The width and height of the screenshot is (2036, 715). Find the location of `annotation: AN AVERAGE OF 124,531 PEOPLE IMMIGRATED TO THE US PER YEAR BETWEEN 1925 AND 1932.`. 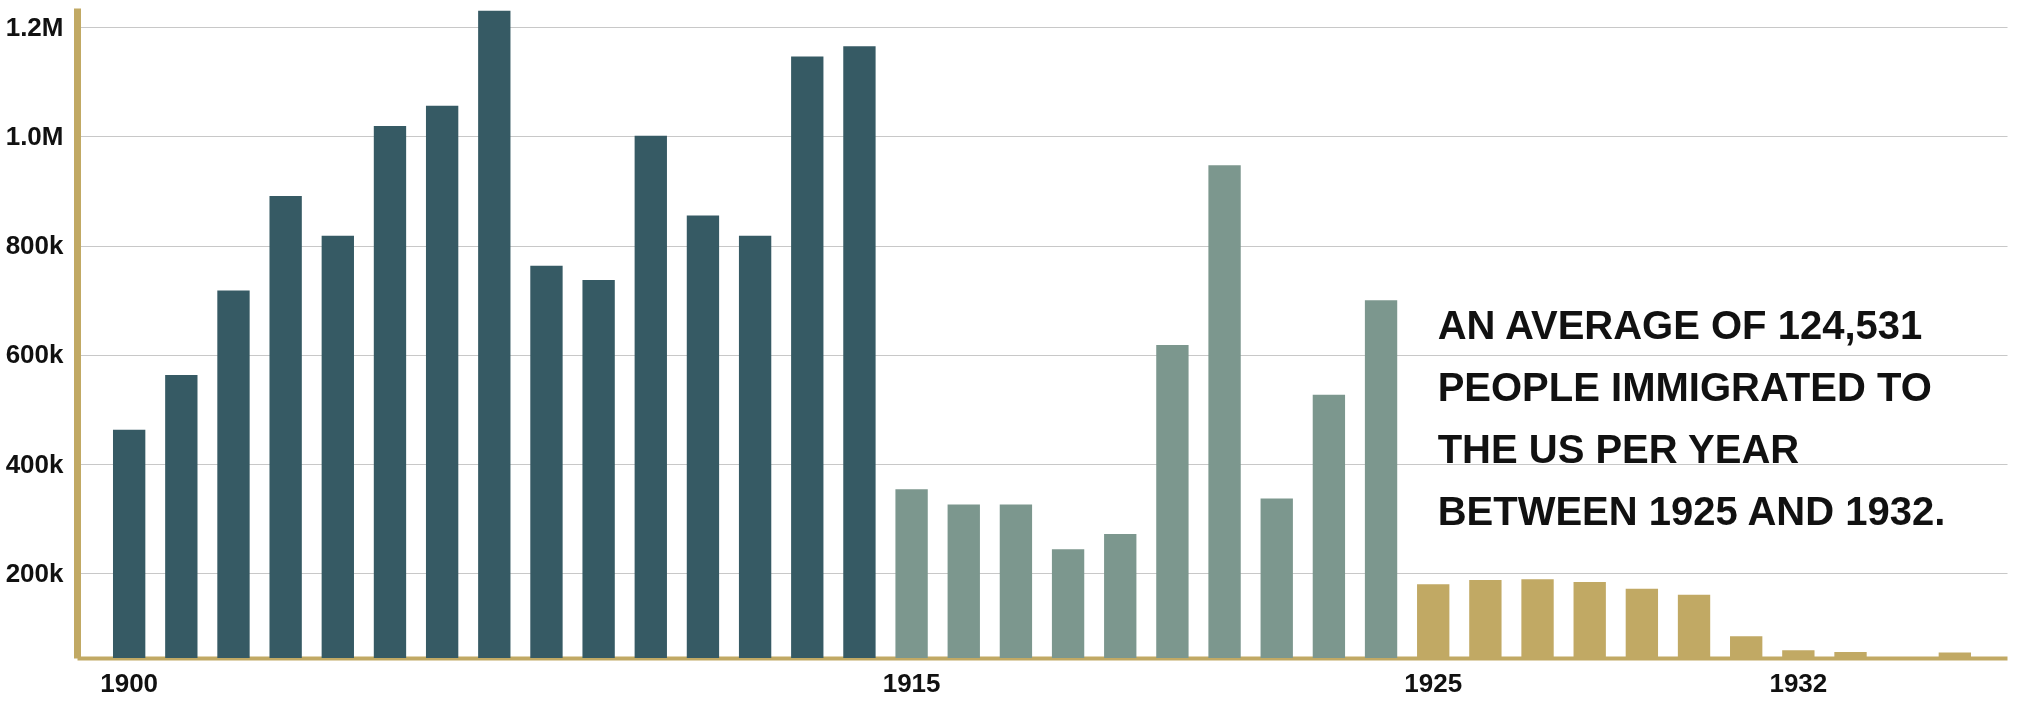

annotation: AN AVERAGE OF 124,531 PEOPLE IMMIGRATED TO THE US PER YEAR BETWEEN 1925 AND 1932. is located at coordinates (1691, 418).